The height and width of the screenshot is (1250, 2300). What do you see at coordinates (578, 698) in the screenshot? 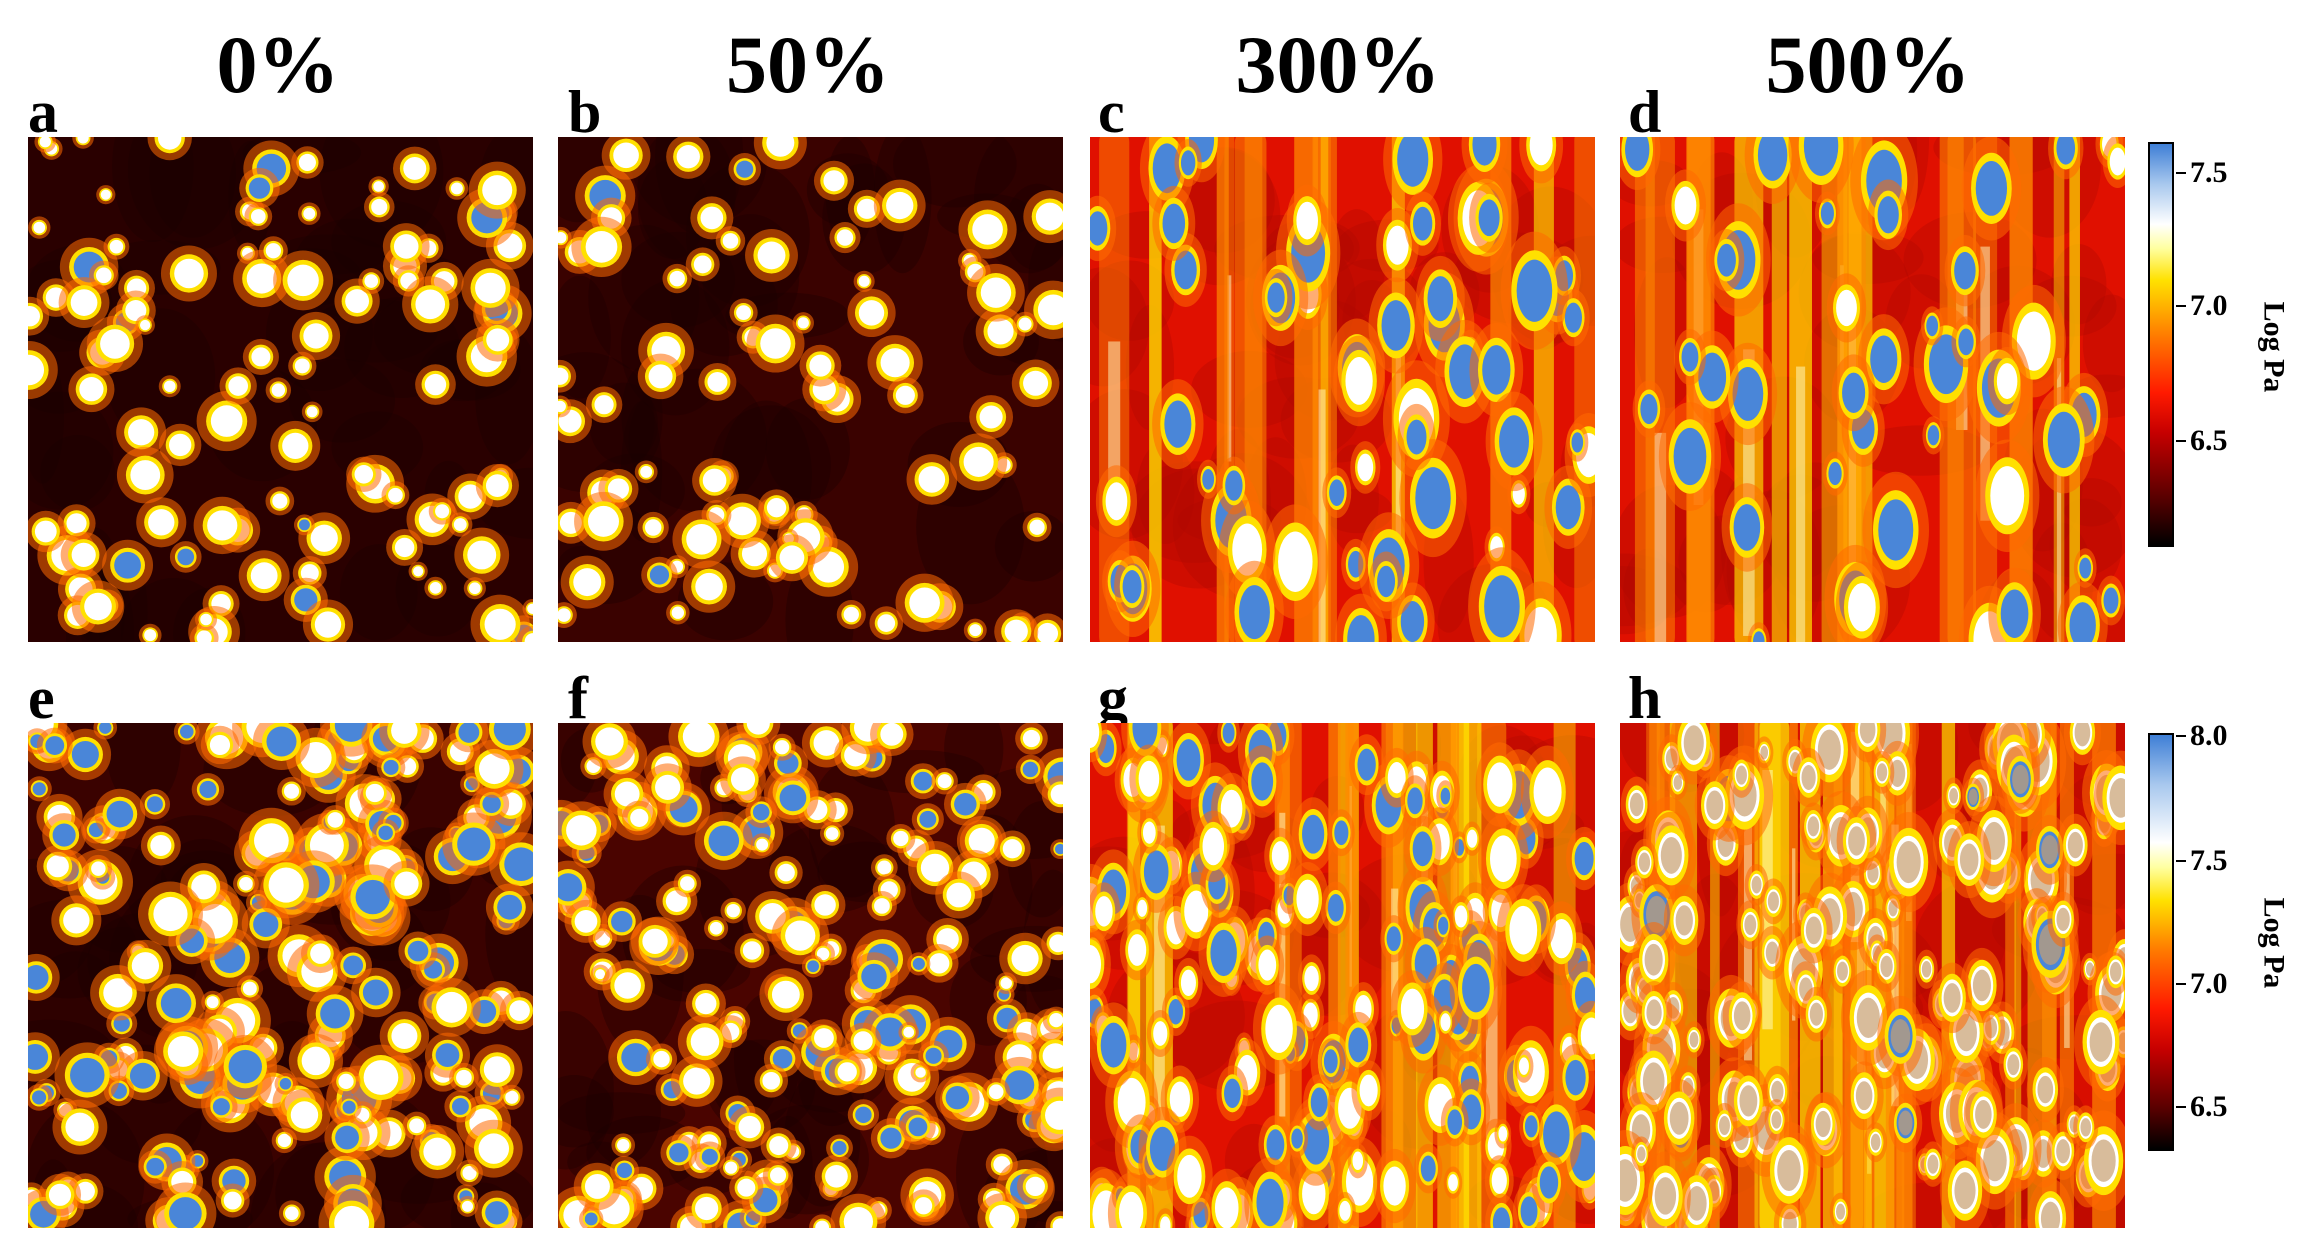
I see `panel-label-f: f` at bounding box center [578, 698].